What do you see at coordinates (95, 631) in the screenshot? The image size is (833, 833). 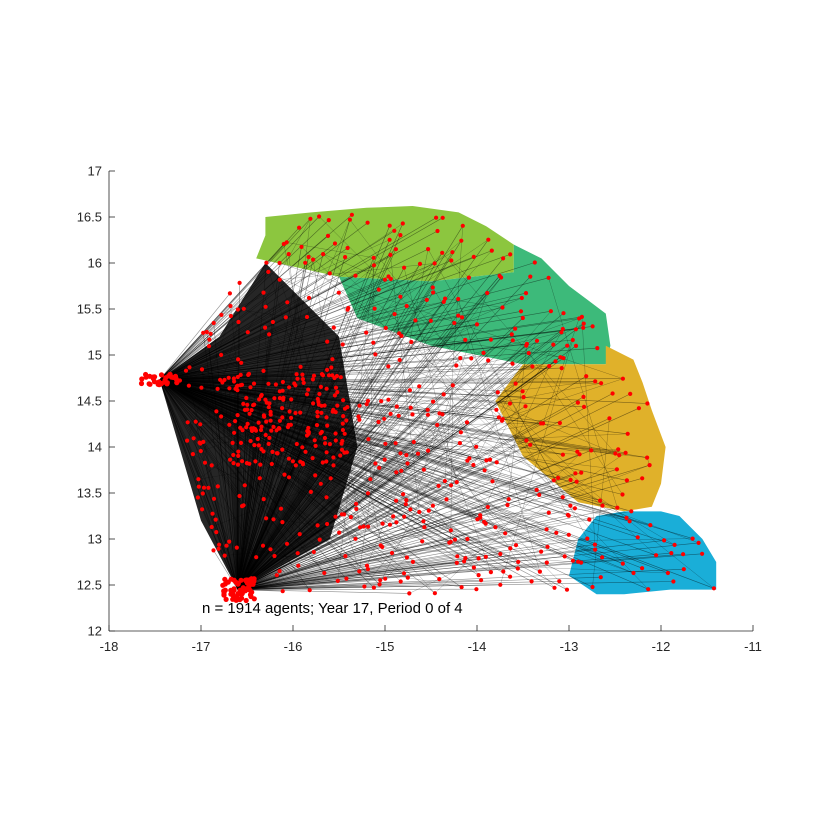 I see `y-tick-label: 12` at bounding box center [95, 631].